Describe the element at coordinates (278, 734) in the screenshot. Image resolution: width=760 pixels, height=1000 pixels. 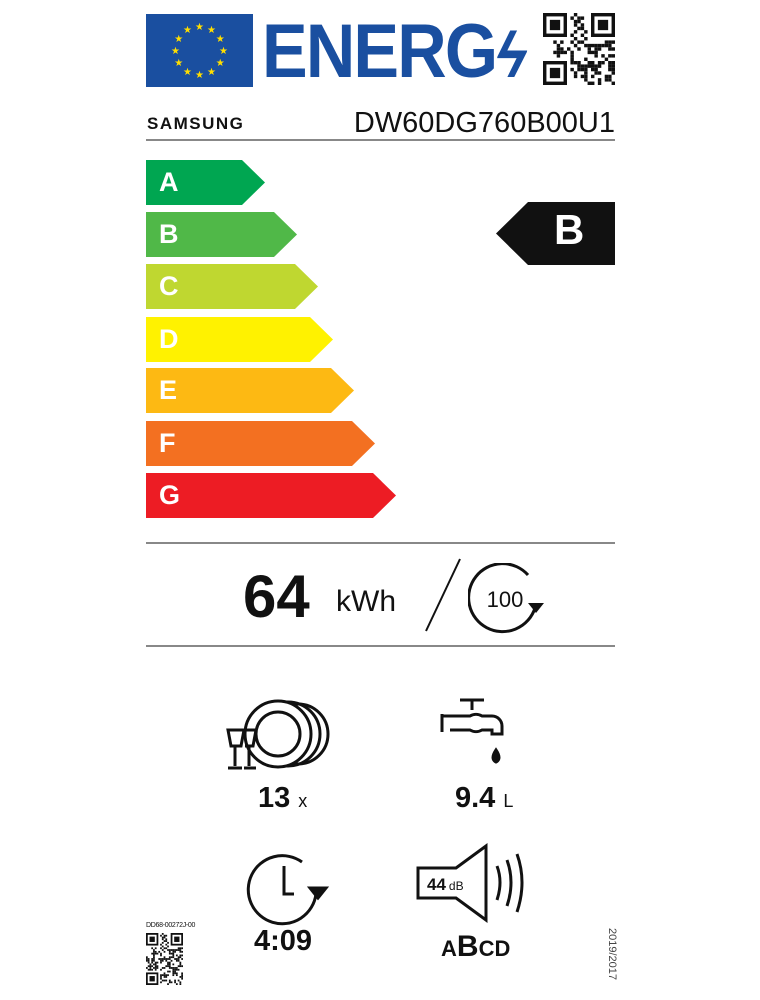
I see `place-settings-icon` at that location.